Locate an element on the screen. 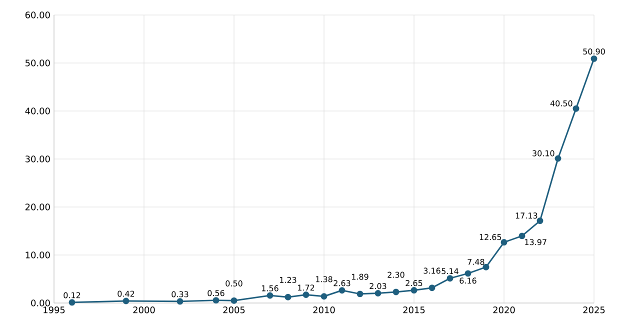 The image size is (623, 336). x-tick-label: 2020 is located at coordinates (504, 310).